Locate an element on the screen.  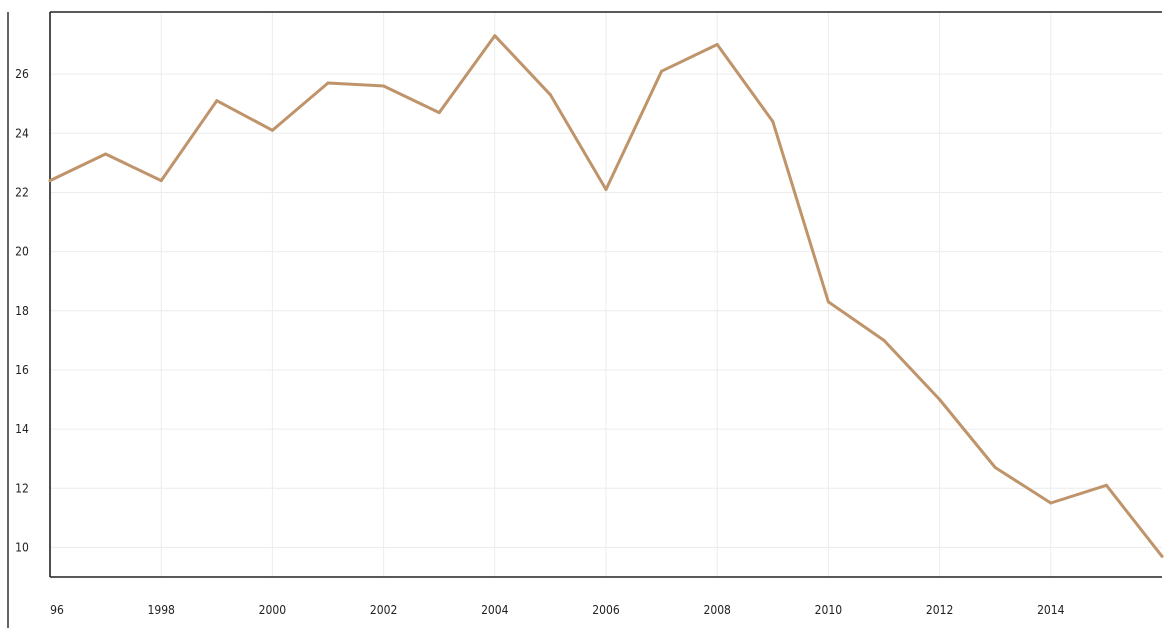
x-tick-label: 2002 is located at coordinates (383, 610).